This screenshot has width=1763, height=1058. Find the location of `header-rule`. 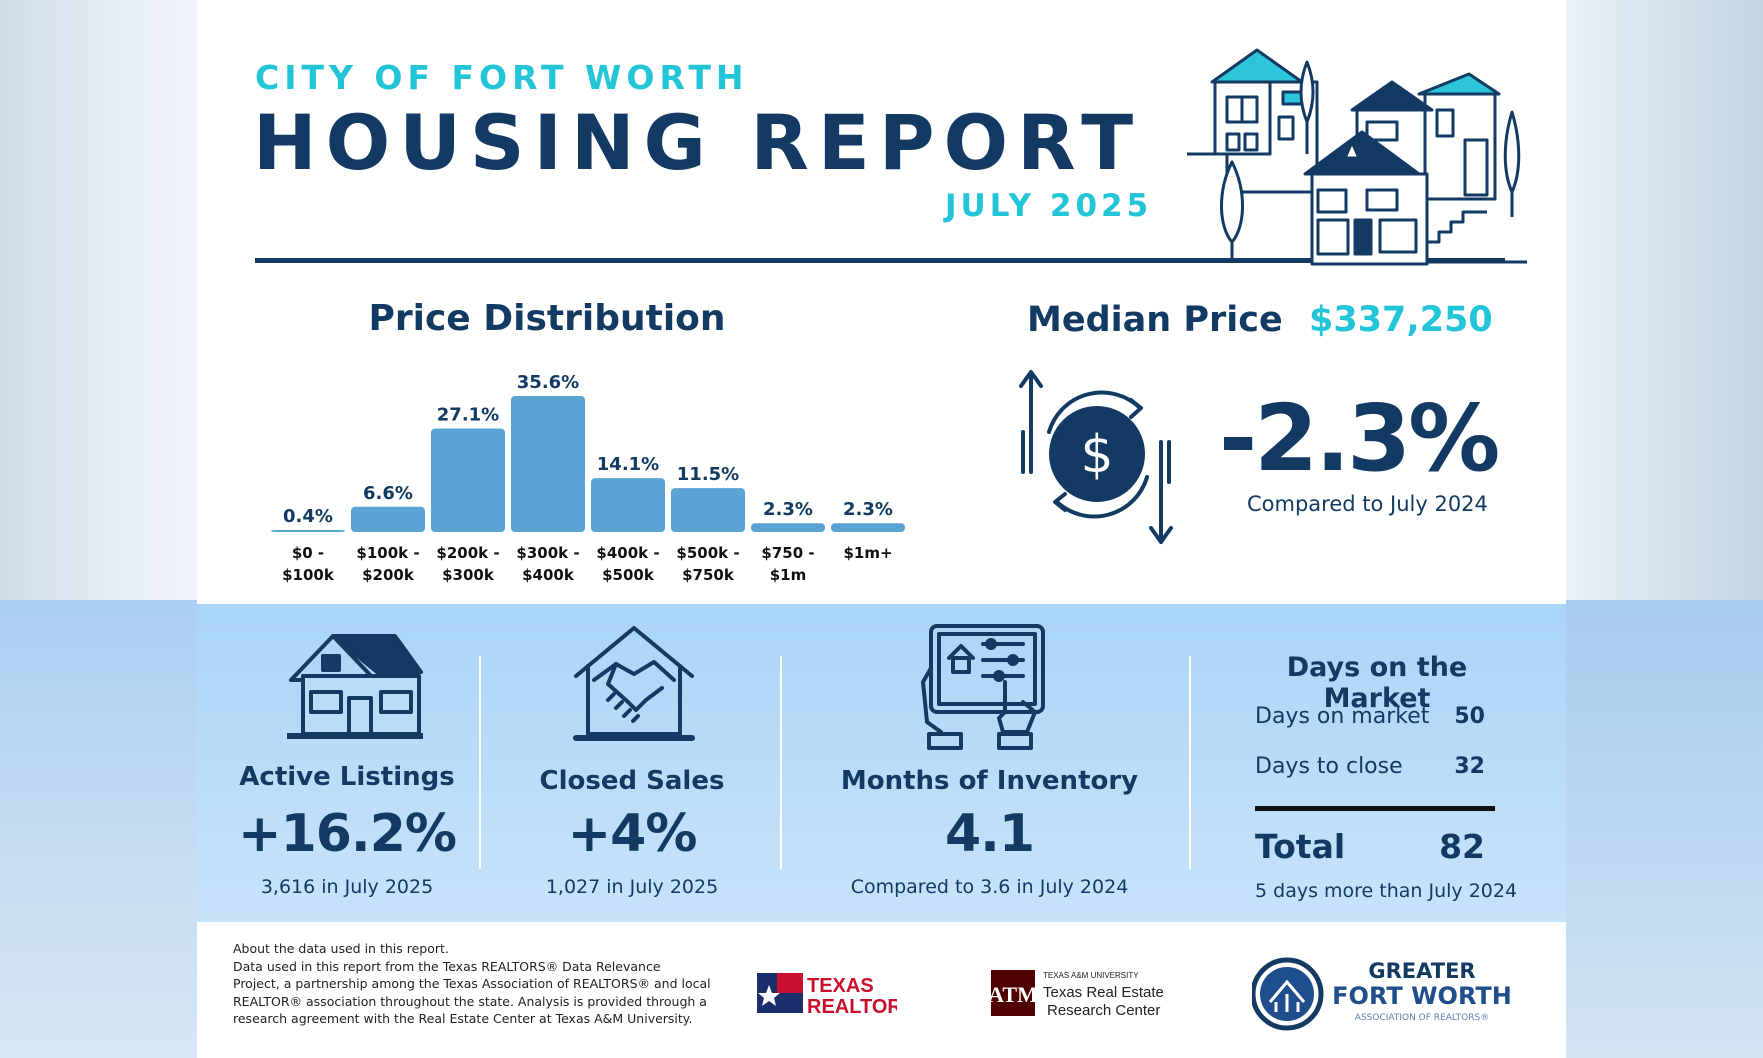

header-rule is located at coordinates (880, 260).